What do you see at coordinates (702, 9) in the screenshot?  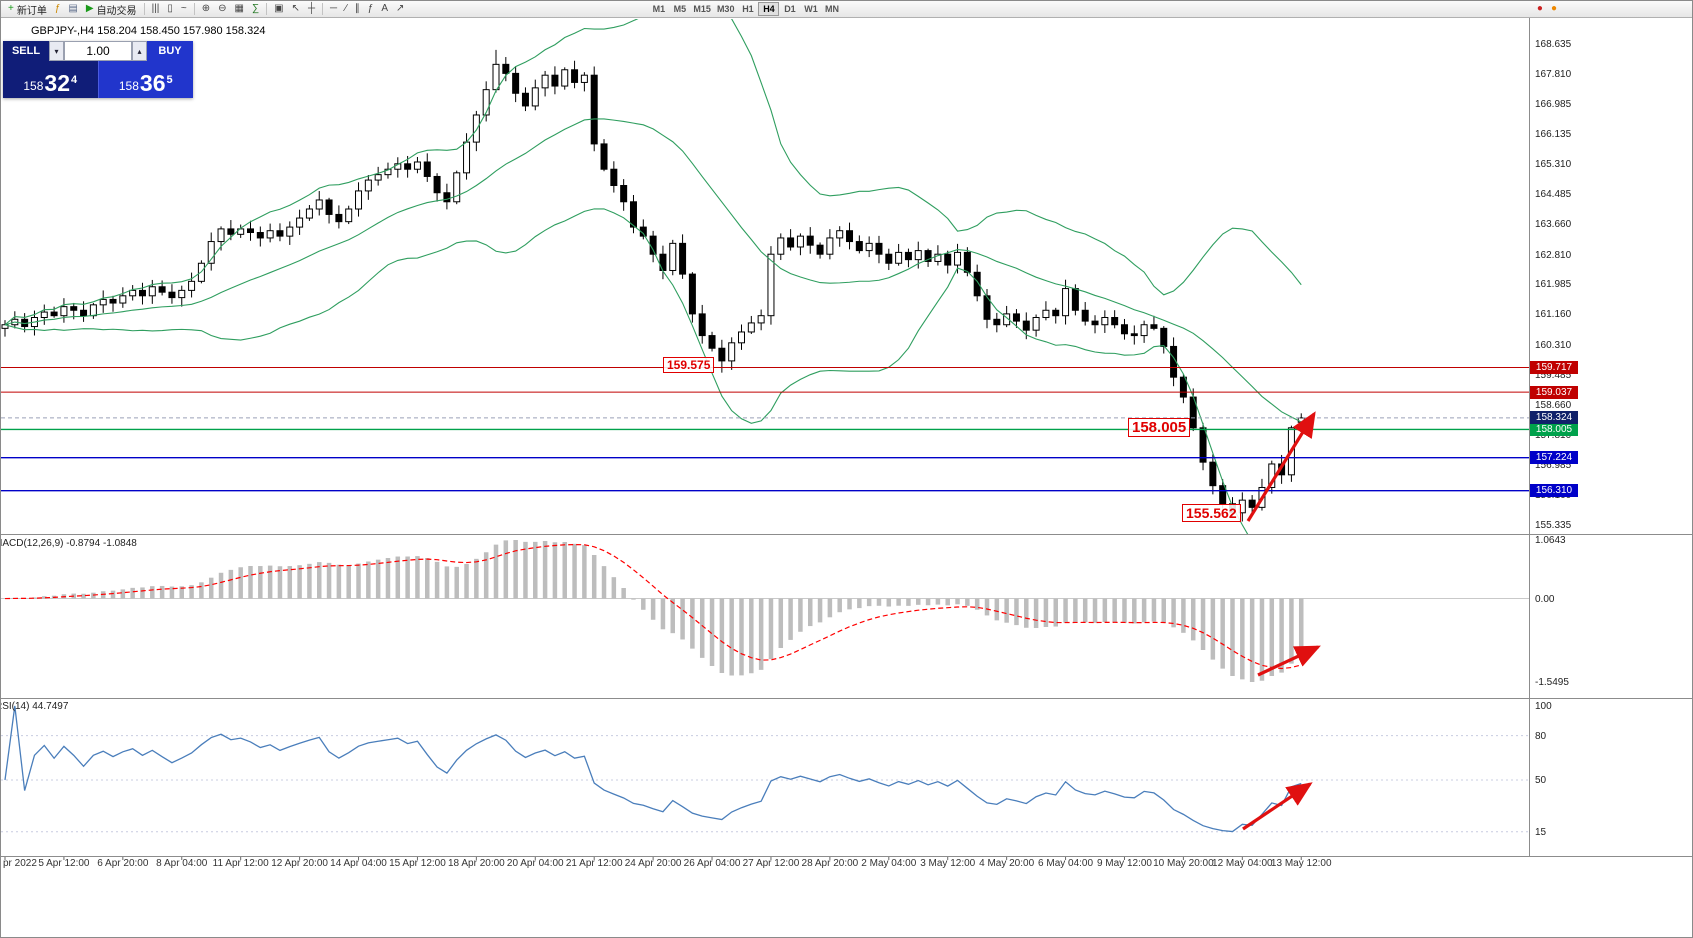 I see `timeframe-m15-button: M15` at bounding box center [702, 9].